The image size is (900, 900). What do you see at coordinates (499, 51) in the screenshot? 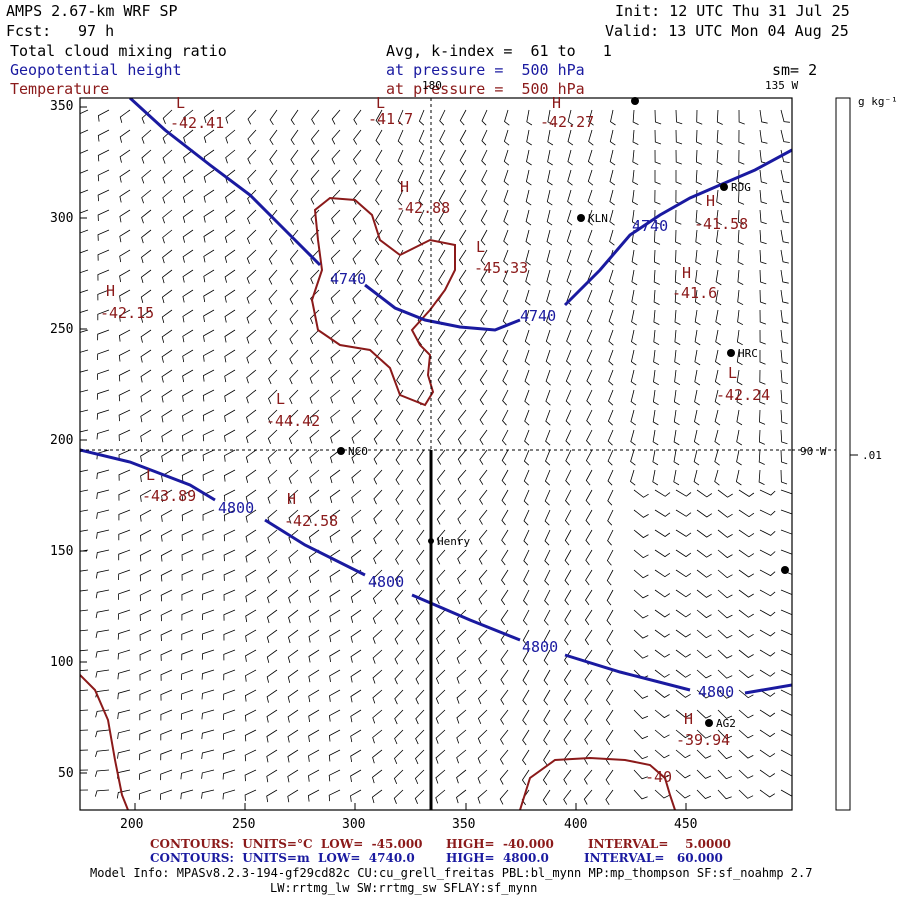
I see `k-index-avg: Avg, k-index = 61 to 1` at bounding box center [499, 51].